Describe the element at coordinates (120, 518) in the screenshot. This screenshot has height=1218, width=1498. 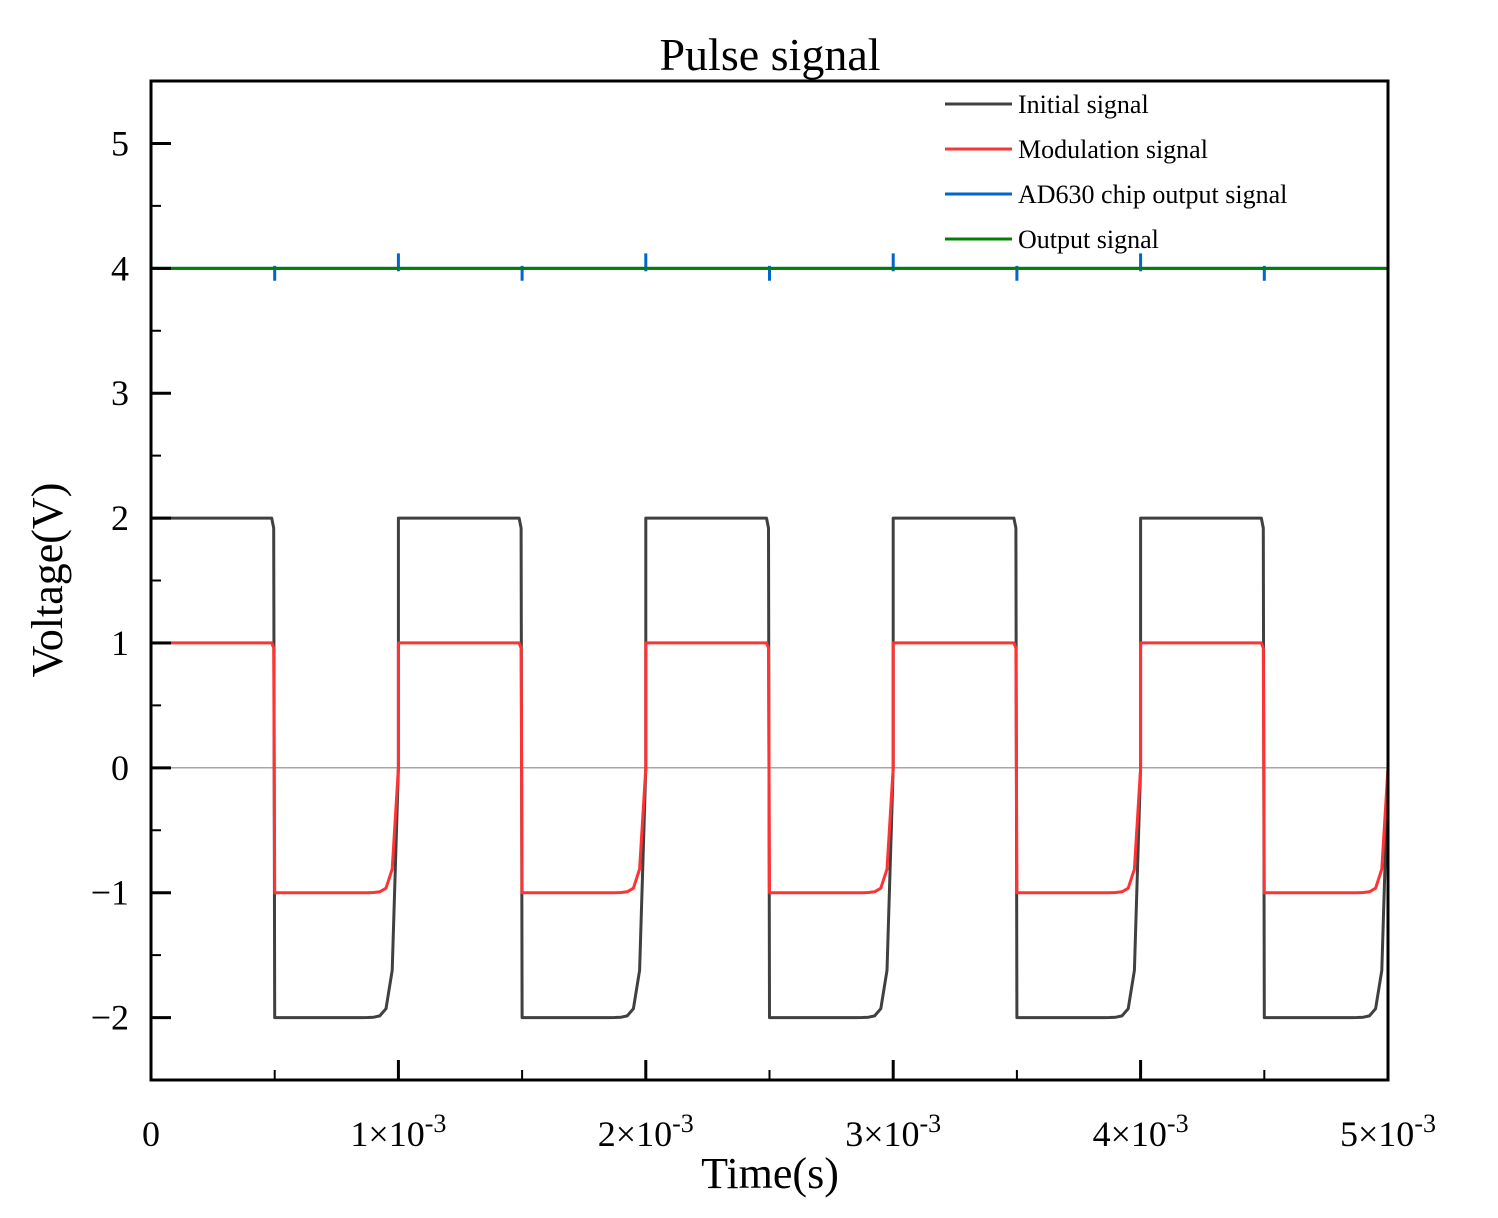
I see `y-tick-label: 2` at that location.